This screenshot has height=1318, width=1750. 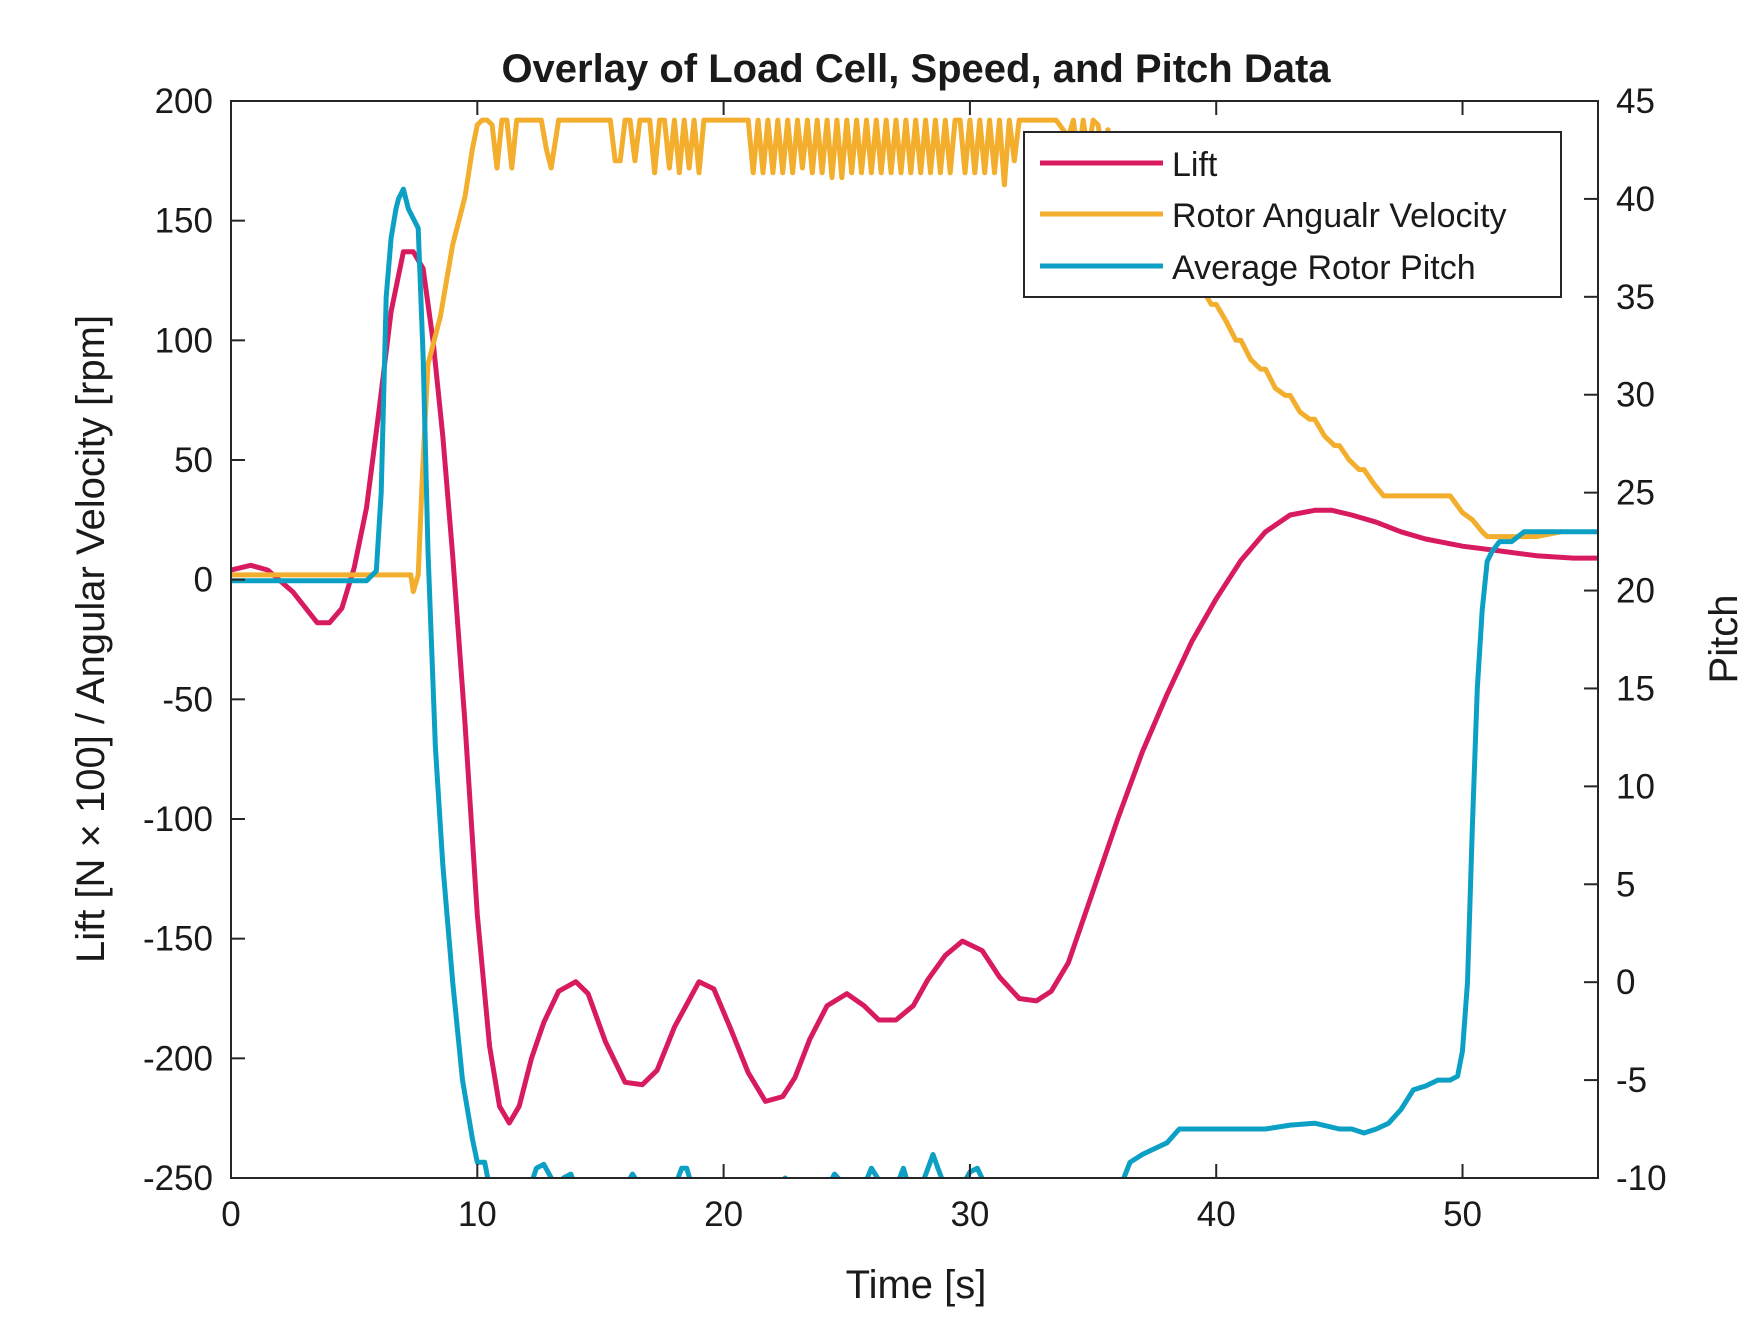 I want to click on right-y-tick-label: -10, so click(x=1641, y=1178).